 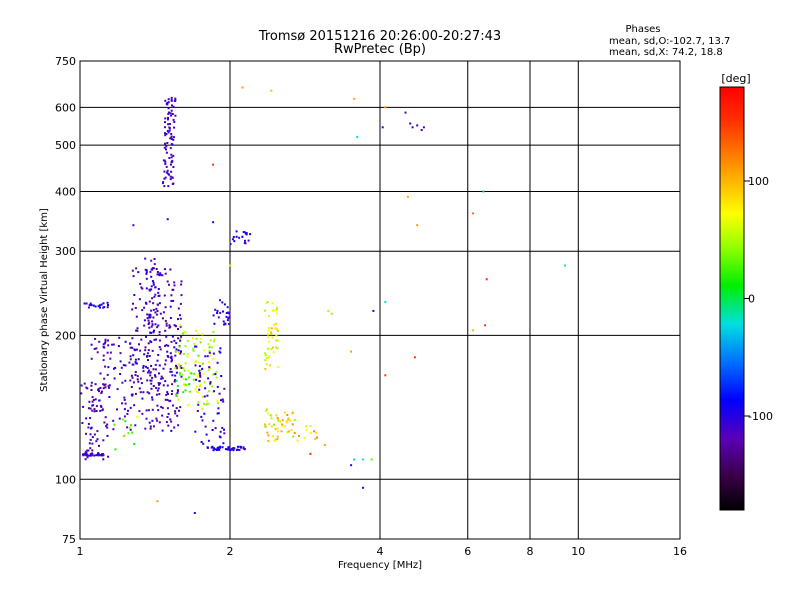 I want to click on y-tick-label: 600, so click(x=65, y=107).